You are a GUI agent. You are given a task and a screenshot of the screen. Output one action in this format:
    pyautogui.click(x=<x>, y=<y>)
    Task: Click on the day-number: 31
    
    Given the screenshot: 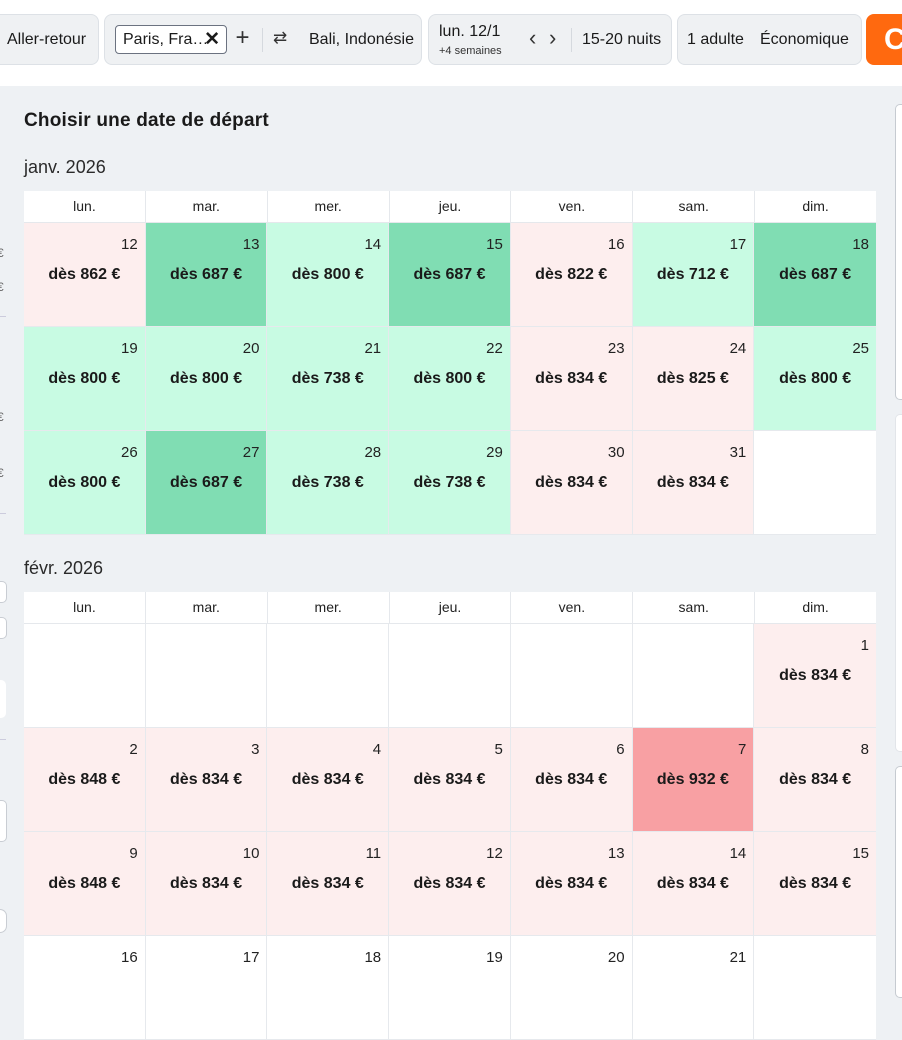 What is the action you would take?
    pyautogui.click(x=738, y=452)
    